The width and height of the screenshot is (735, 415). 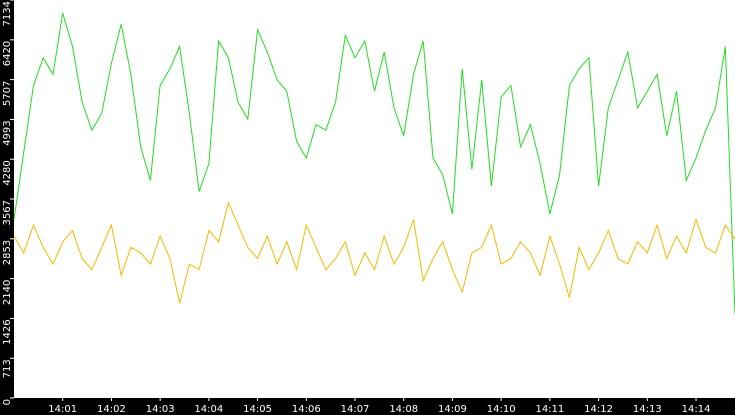 What do you see at coordinates (7, 132) in the screenshot?
I see `y-tick-label: 4993` at bounding box center [7, 132].